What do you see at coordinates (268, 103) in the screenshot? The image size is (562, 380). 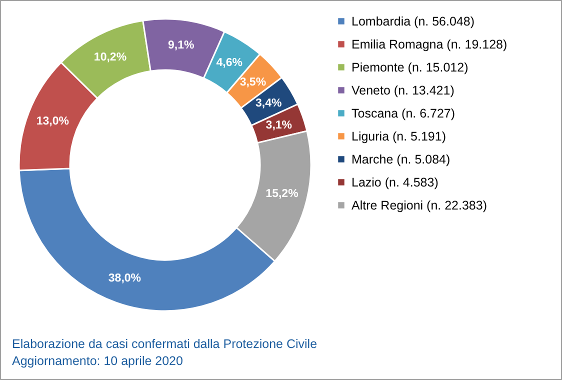 I see `data-label: 3,4%` at bounding box center [268, 103].